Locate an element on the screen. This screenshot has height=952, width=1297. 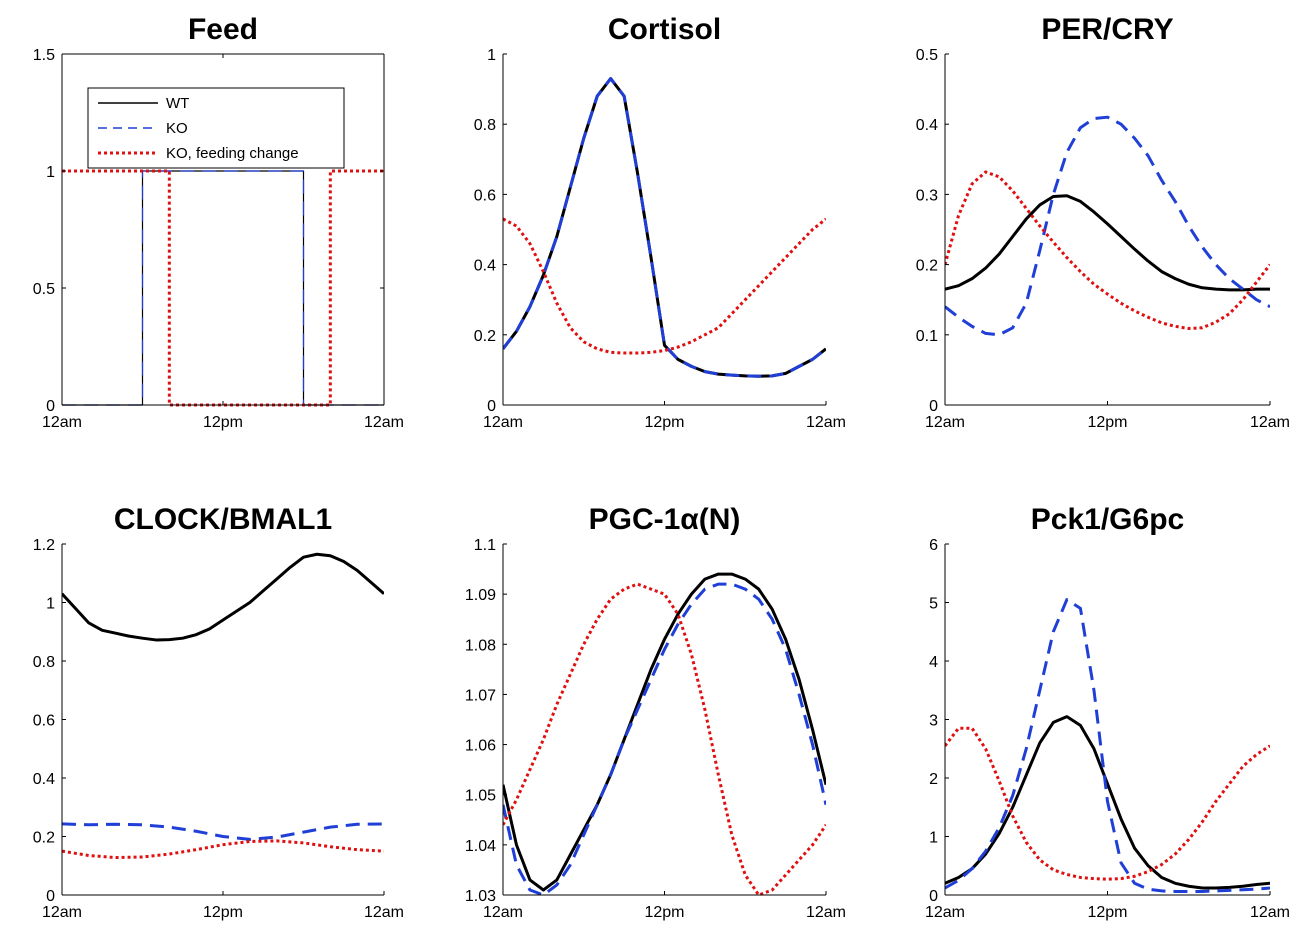
y-tick-label: 5 is located at coordinates (933, 604).